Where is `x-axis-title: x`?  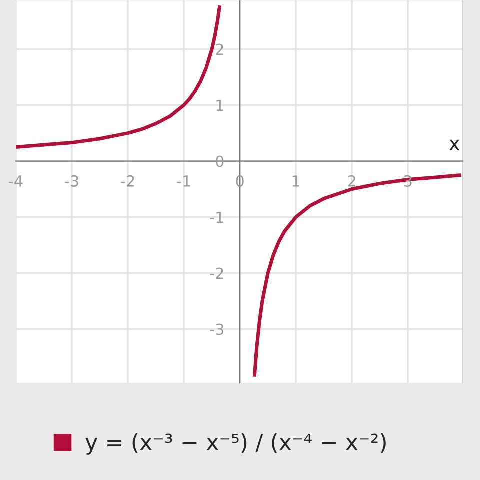
x-axis-title: x is located at coordinates (454, 145).